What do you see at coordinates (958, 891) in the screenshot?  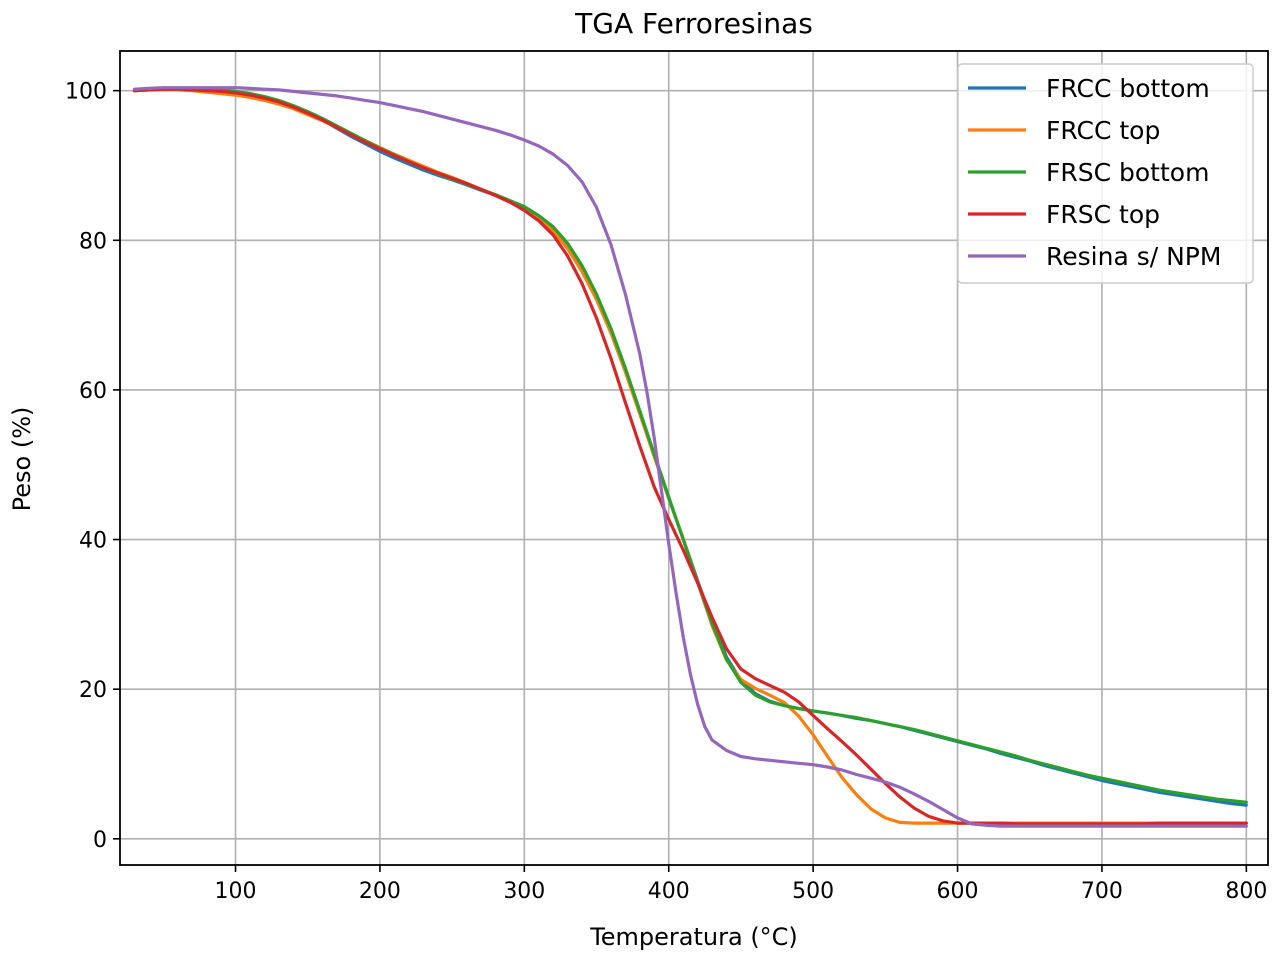 I see `x-tick-label: 600` at bounding box center [958, 891].